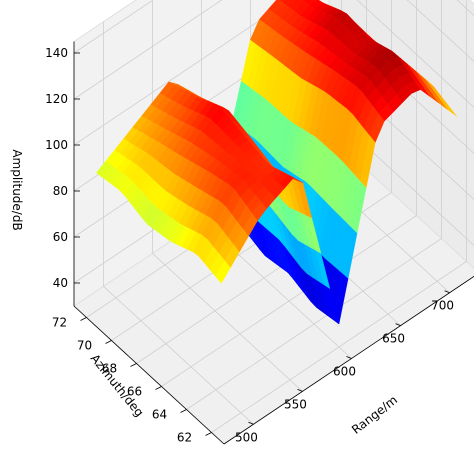 The width and height of the screenshot is (474, 453). I want to click on y-tick-label: 72, so click(59, 323).